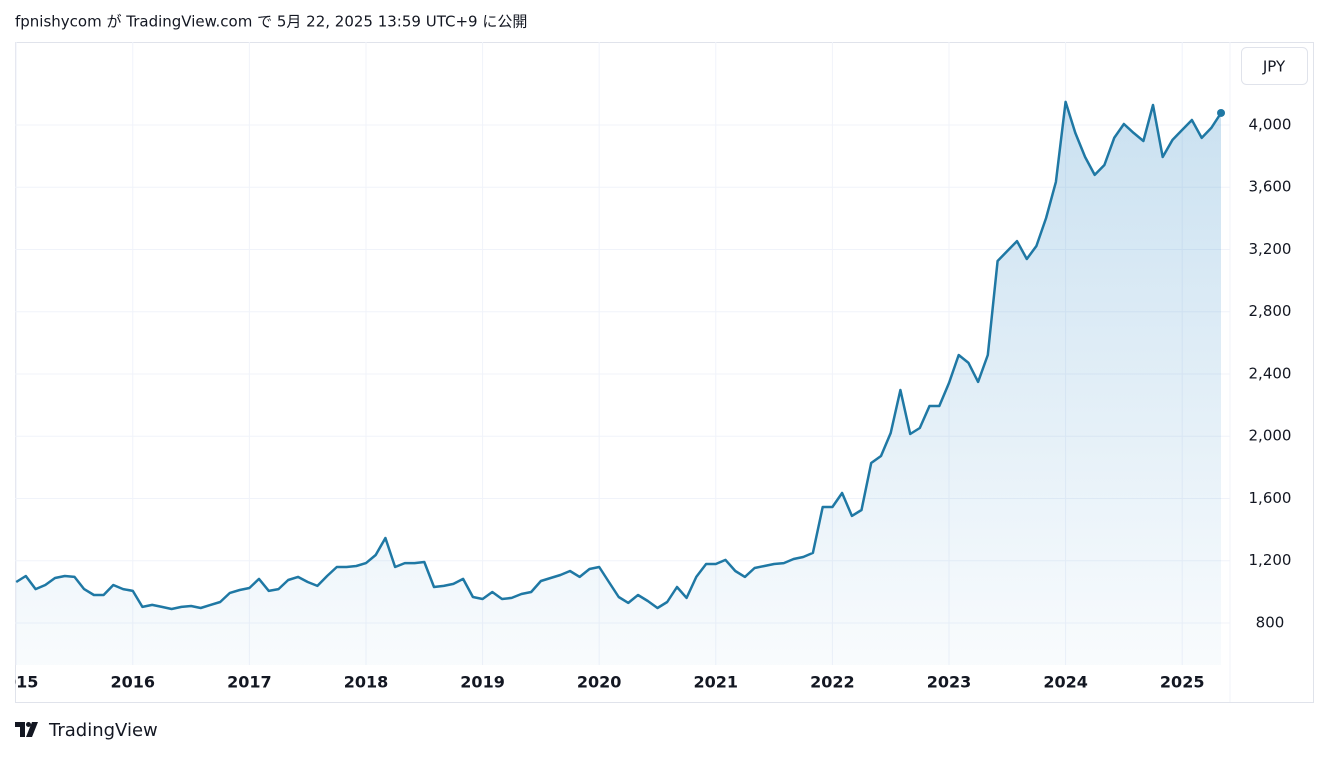 This screenshot has width=1329, height=760. Describe the element at coordinates (1182, 682) in the screenshot. I see `x-tick-label: 2025` at that location.